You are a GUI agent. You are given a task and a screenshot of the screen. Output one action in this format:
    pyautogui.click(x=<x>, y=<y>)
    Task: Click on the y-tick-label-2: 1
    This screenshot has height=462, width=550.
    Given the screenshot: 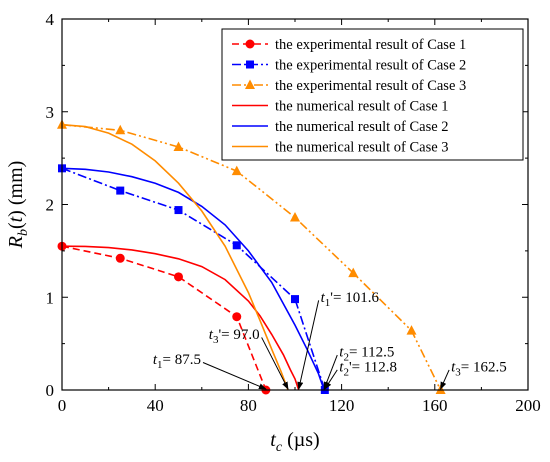 What is the action you would take?
    pyautogui.click(x=50, y=297)
    